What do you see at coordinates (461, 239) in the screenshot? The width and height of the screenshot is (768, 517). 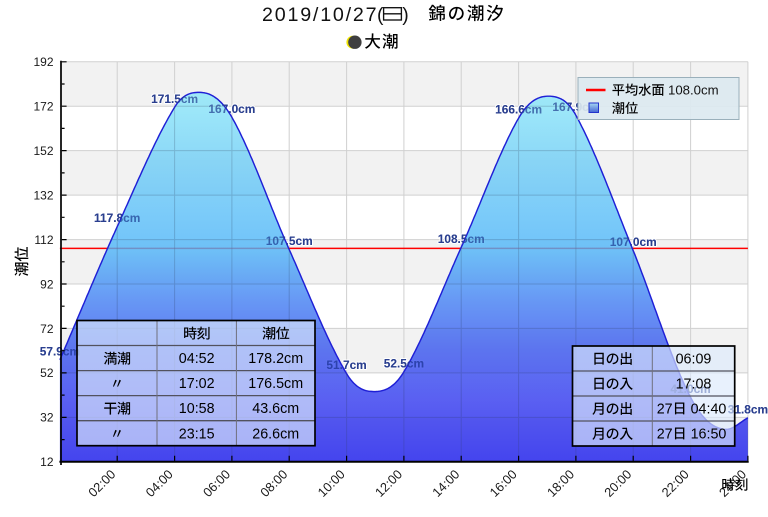 I see `svg-text: 108.5cm` at bounding box center [461, 239].